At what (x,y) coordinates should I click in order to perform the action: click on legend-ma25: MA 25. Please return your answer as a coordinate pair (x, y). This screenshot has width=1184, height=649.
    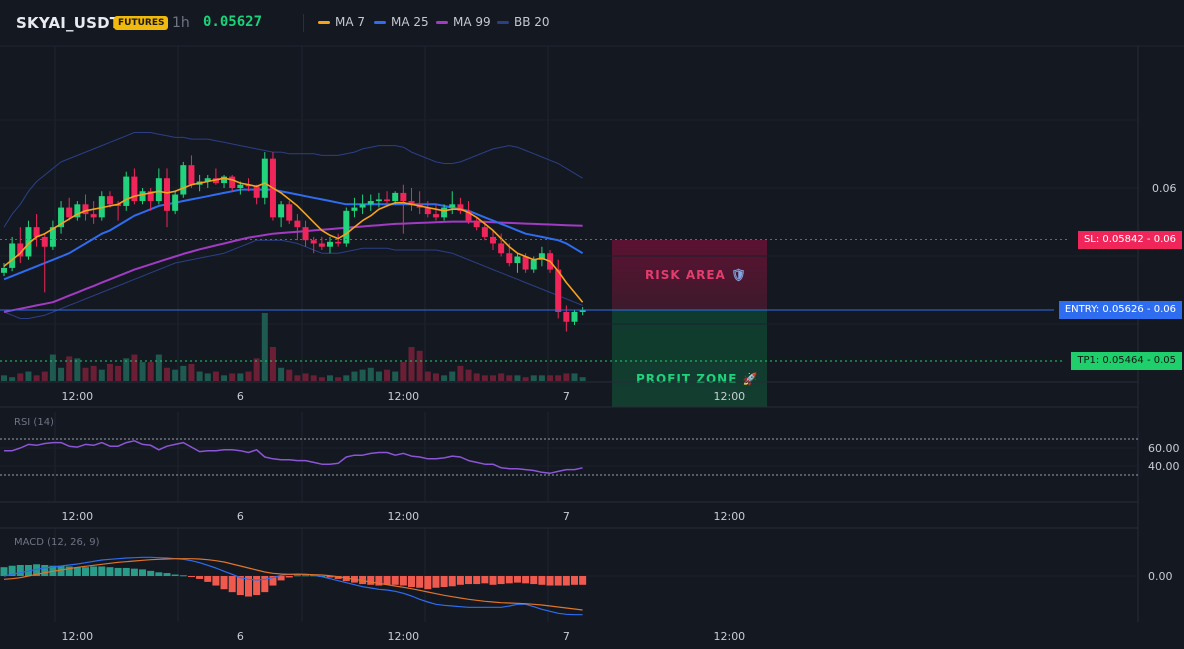
    Looking at the image, I should click on (401, 22).